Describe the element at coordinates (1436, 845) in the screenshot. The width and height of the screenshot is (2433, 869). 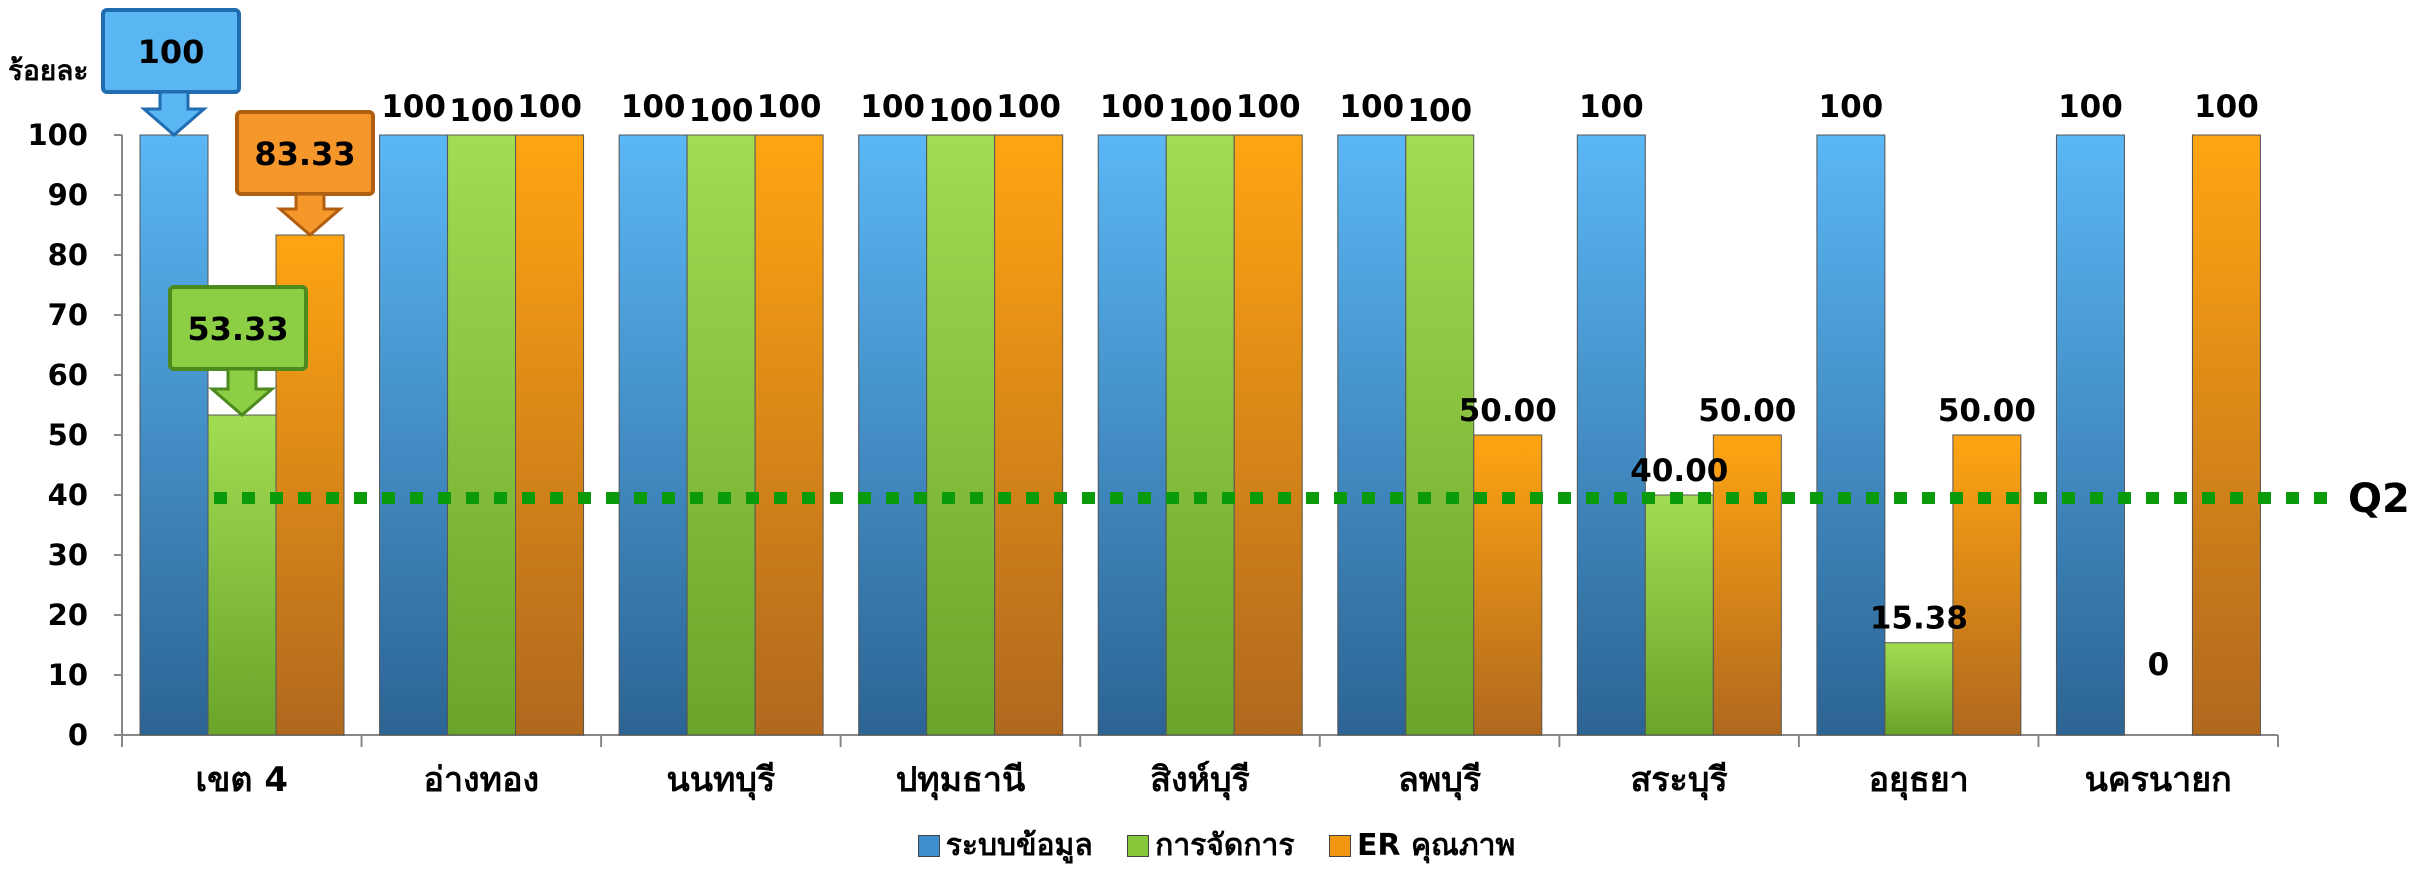
I see `legend-label: ER คุณภาพ` at that location.